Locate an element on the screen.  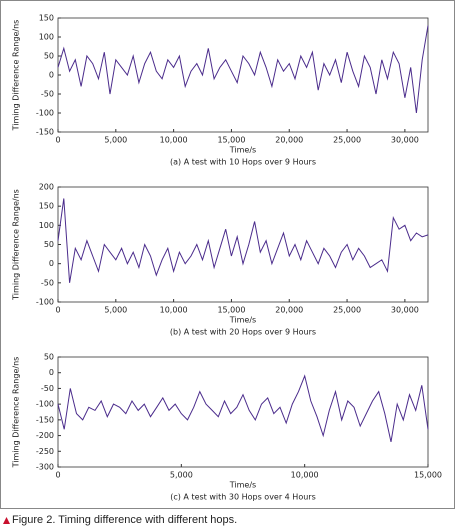
y-tick-label: -200 is located at coordinates (45, 435).